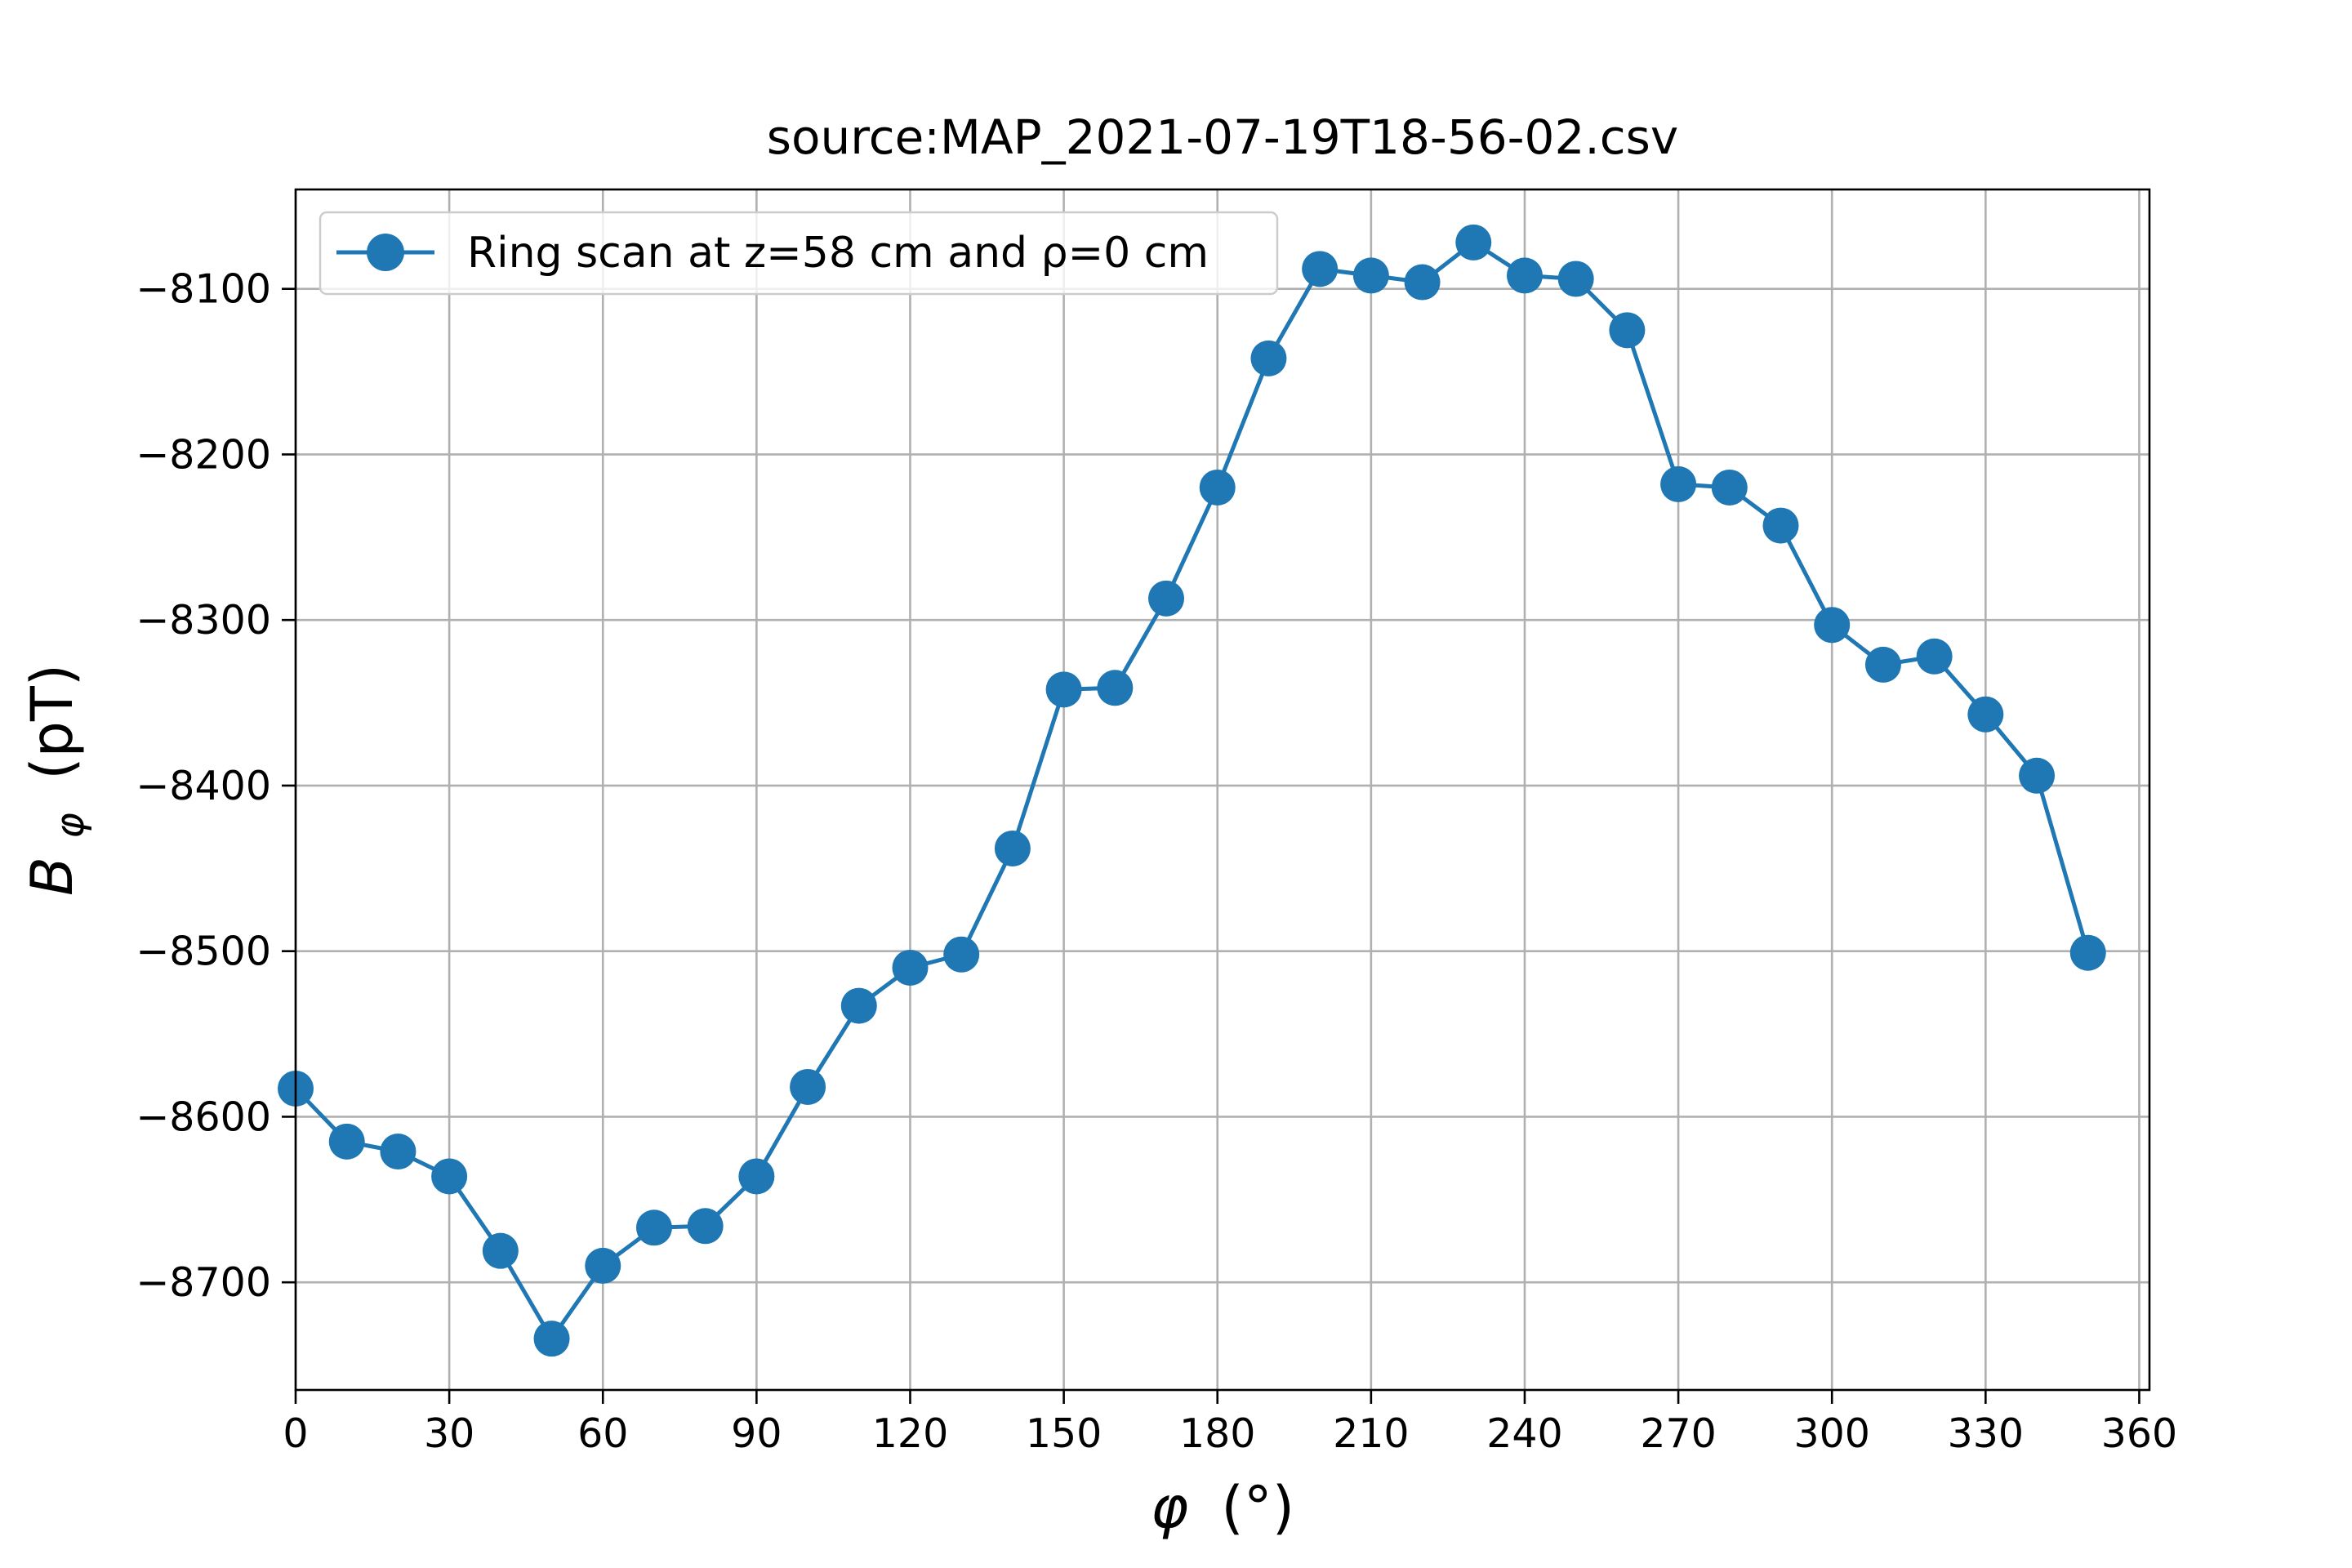 This screenshot has width=2352, height=1568. I want to click on x-tick-label: 90, so click(756, 1433).